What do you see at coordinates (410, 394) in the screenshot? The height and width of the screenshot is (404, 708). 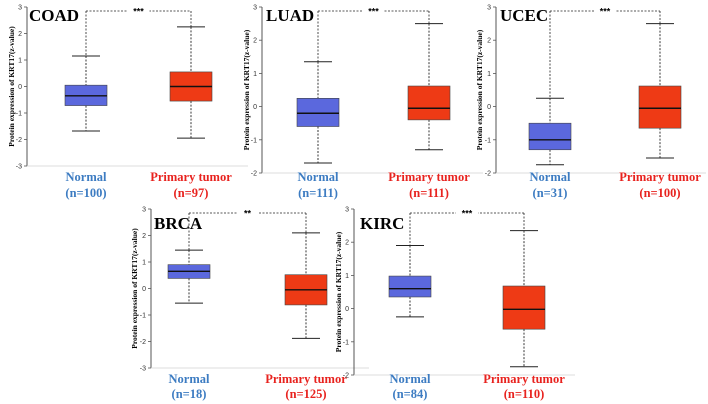 I see `normal-n-label: (n=84)` at bounding box center [410, 394].